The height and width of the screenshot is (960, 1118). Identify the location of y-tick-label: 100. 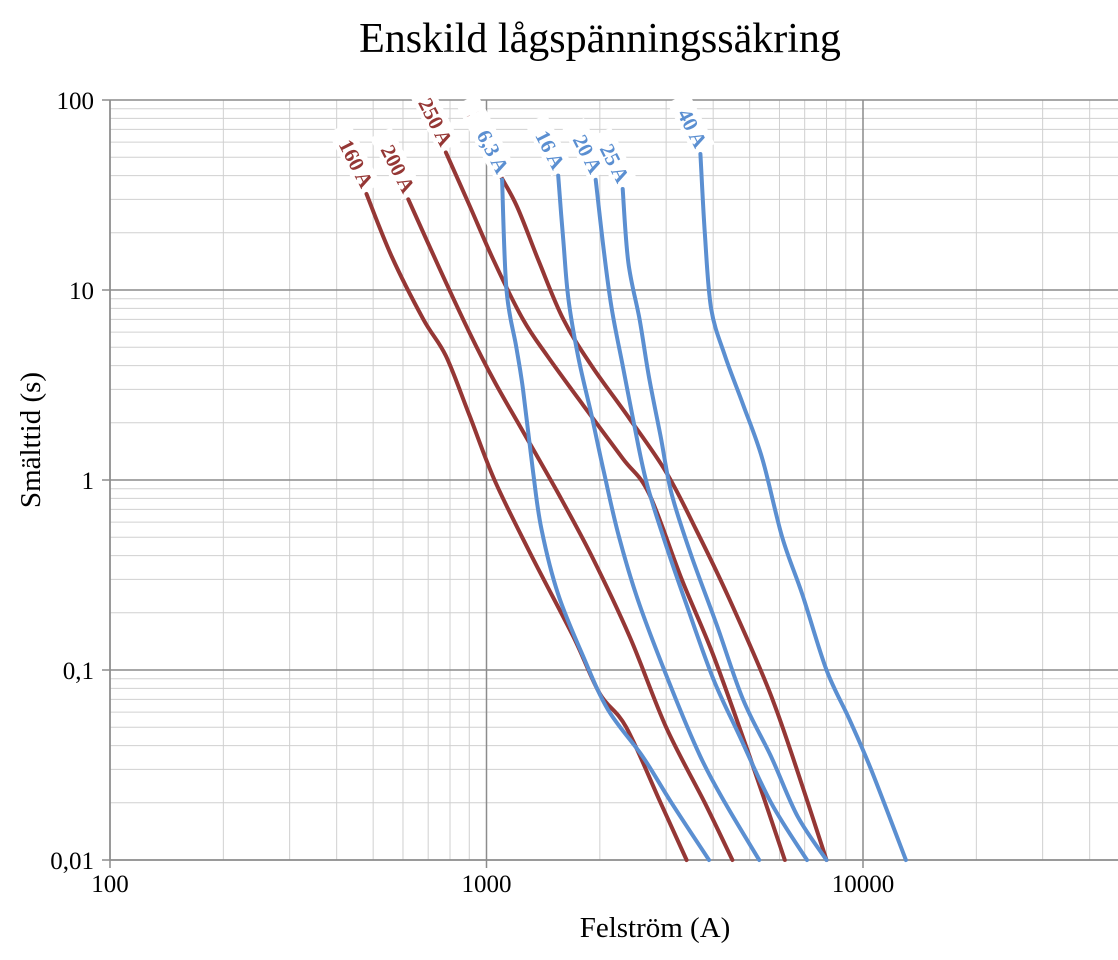
(76, 101).